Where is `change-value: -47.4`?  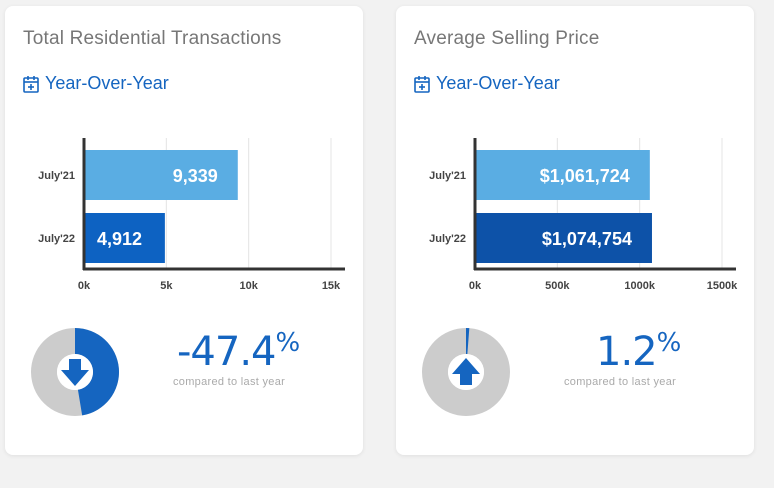
change-value: -47.4 is located at coordinates (226, 352).